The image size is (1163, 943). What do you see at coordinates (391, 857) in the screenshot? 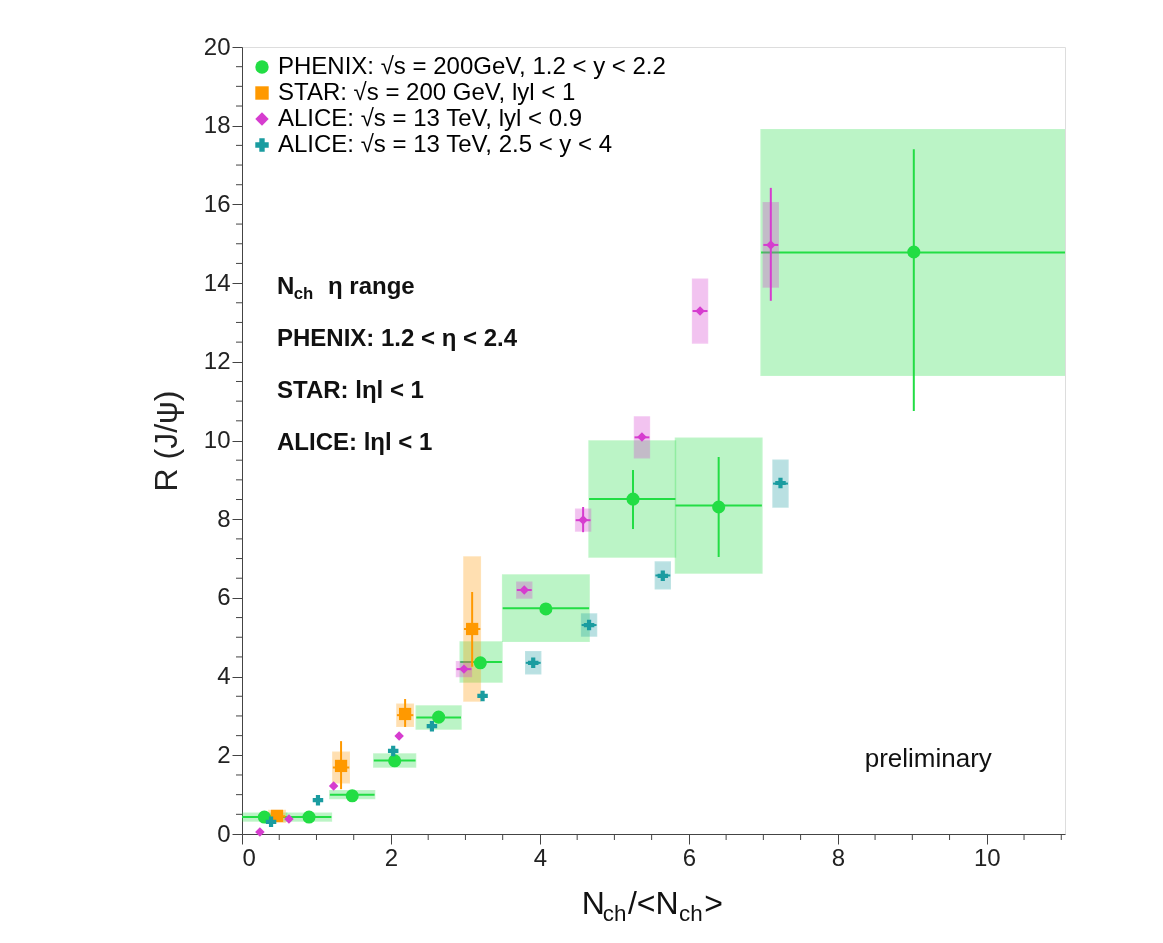
I see `x-tick-label: 2` at bounding box center [391, 857].